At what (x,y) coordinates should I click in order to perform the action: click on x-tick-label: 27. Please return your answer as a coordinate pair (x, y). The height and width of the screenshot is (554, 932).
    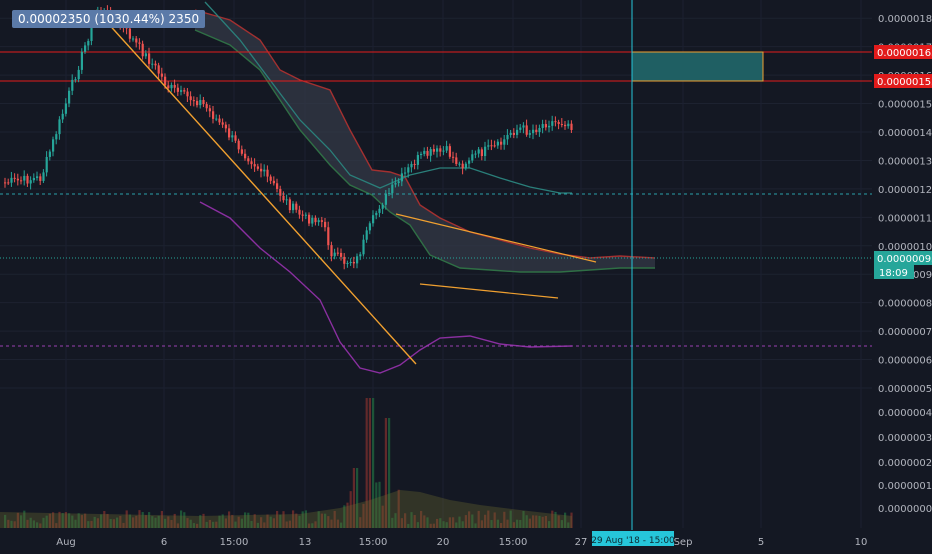
    Looking at the image, I should click on (581, 542).